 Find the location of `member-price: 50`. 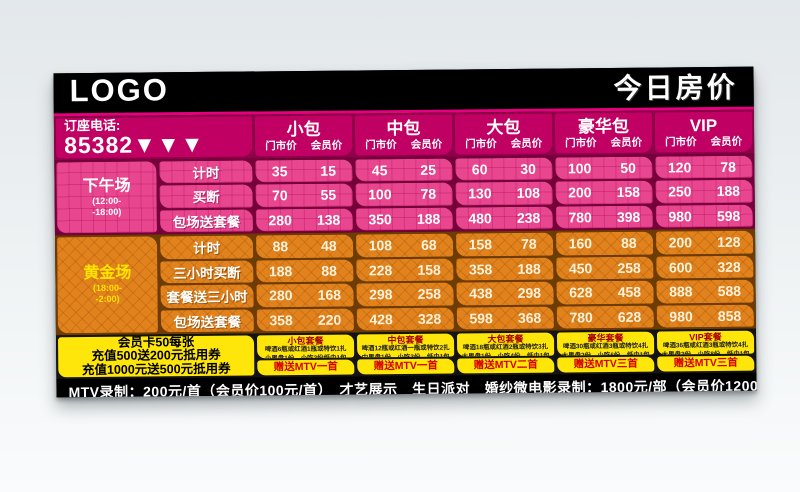

member-price: 50 is located at coordinates (628, 168).